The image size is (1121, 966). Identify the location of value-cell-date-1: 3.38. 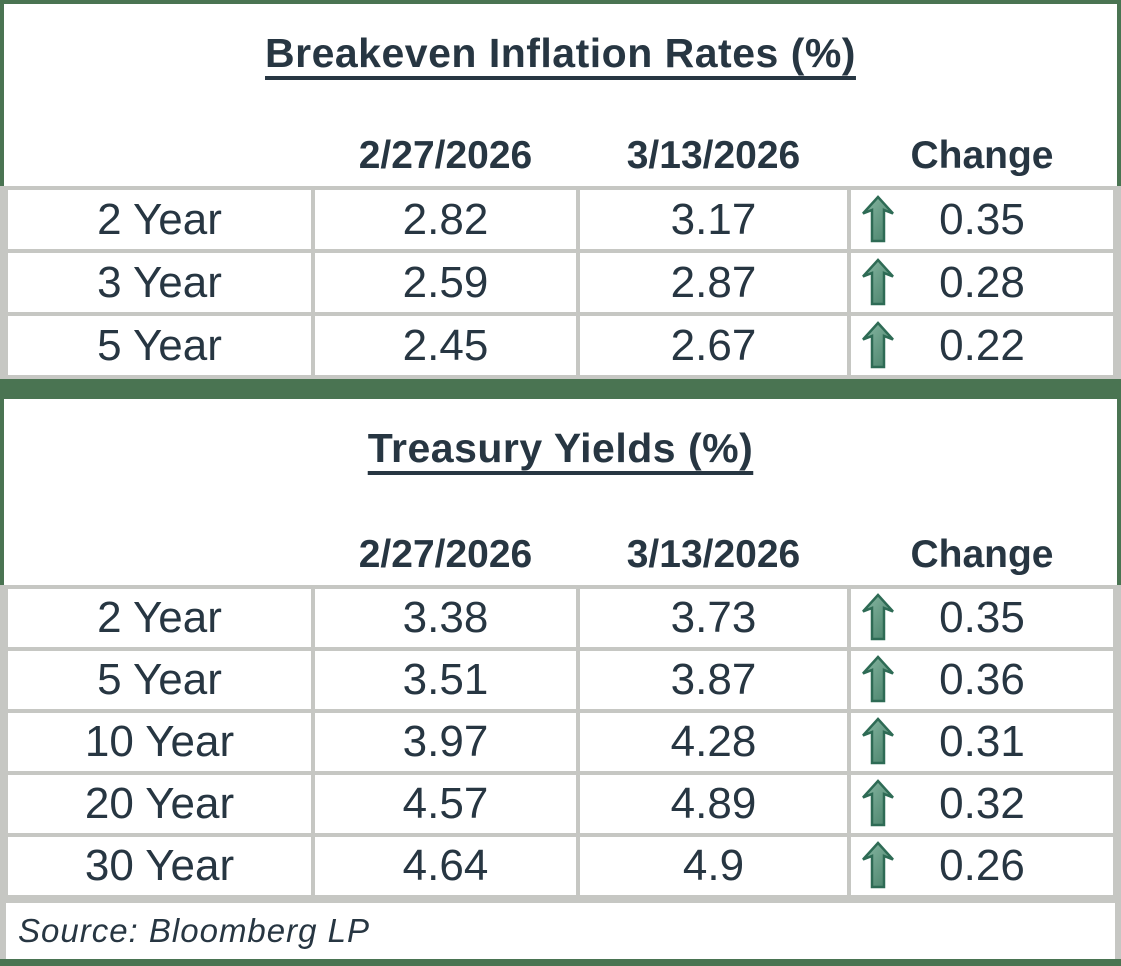
(445, 618).